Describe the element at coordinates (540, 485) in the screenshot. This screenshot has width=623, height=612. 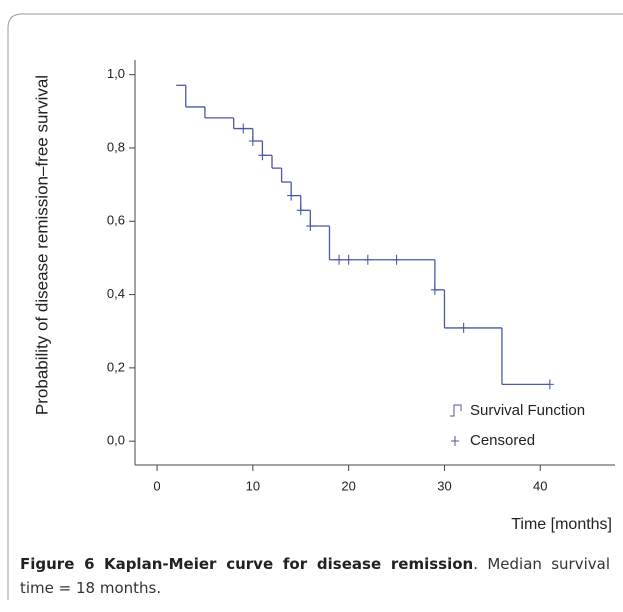
I see `x-tick-label: 40` at that location.